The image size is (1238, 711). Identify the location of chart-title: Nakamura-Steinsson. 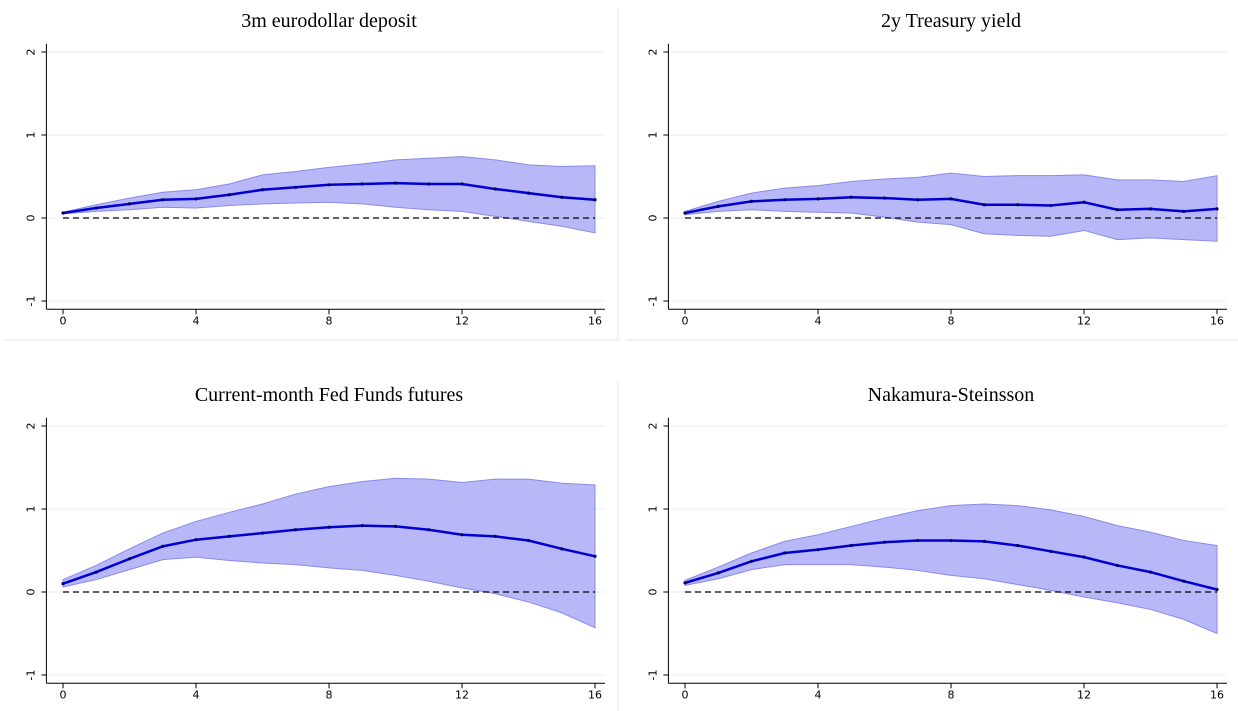
(951, 395).